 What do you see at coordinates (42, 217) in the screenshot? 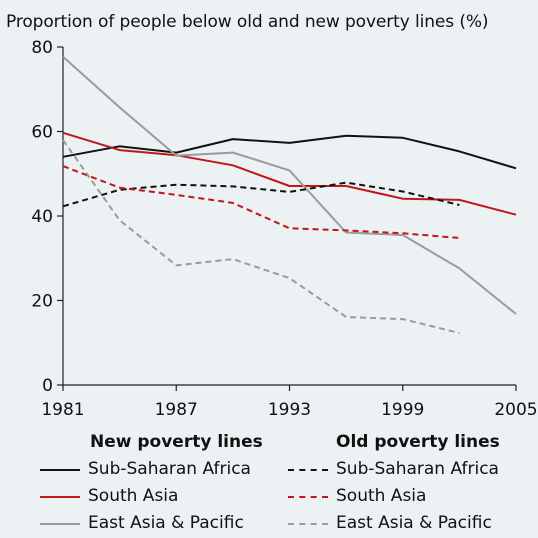
I see `y-tick-label: 40` at bounding box center [42, 217].